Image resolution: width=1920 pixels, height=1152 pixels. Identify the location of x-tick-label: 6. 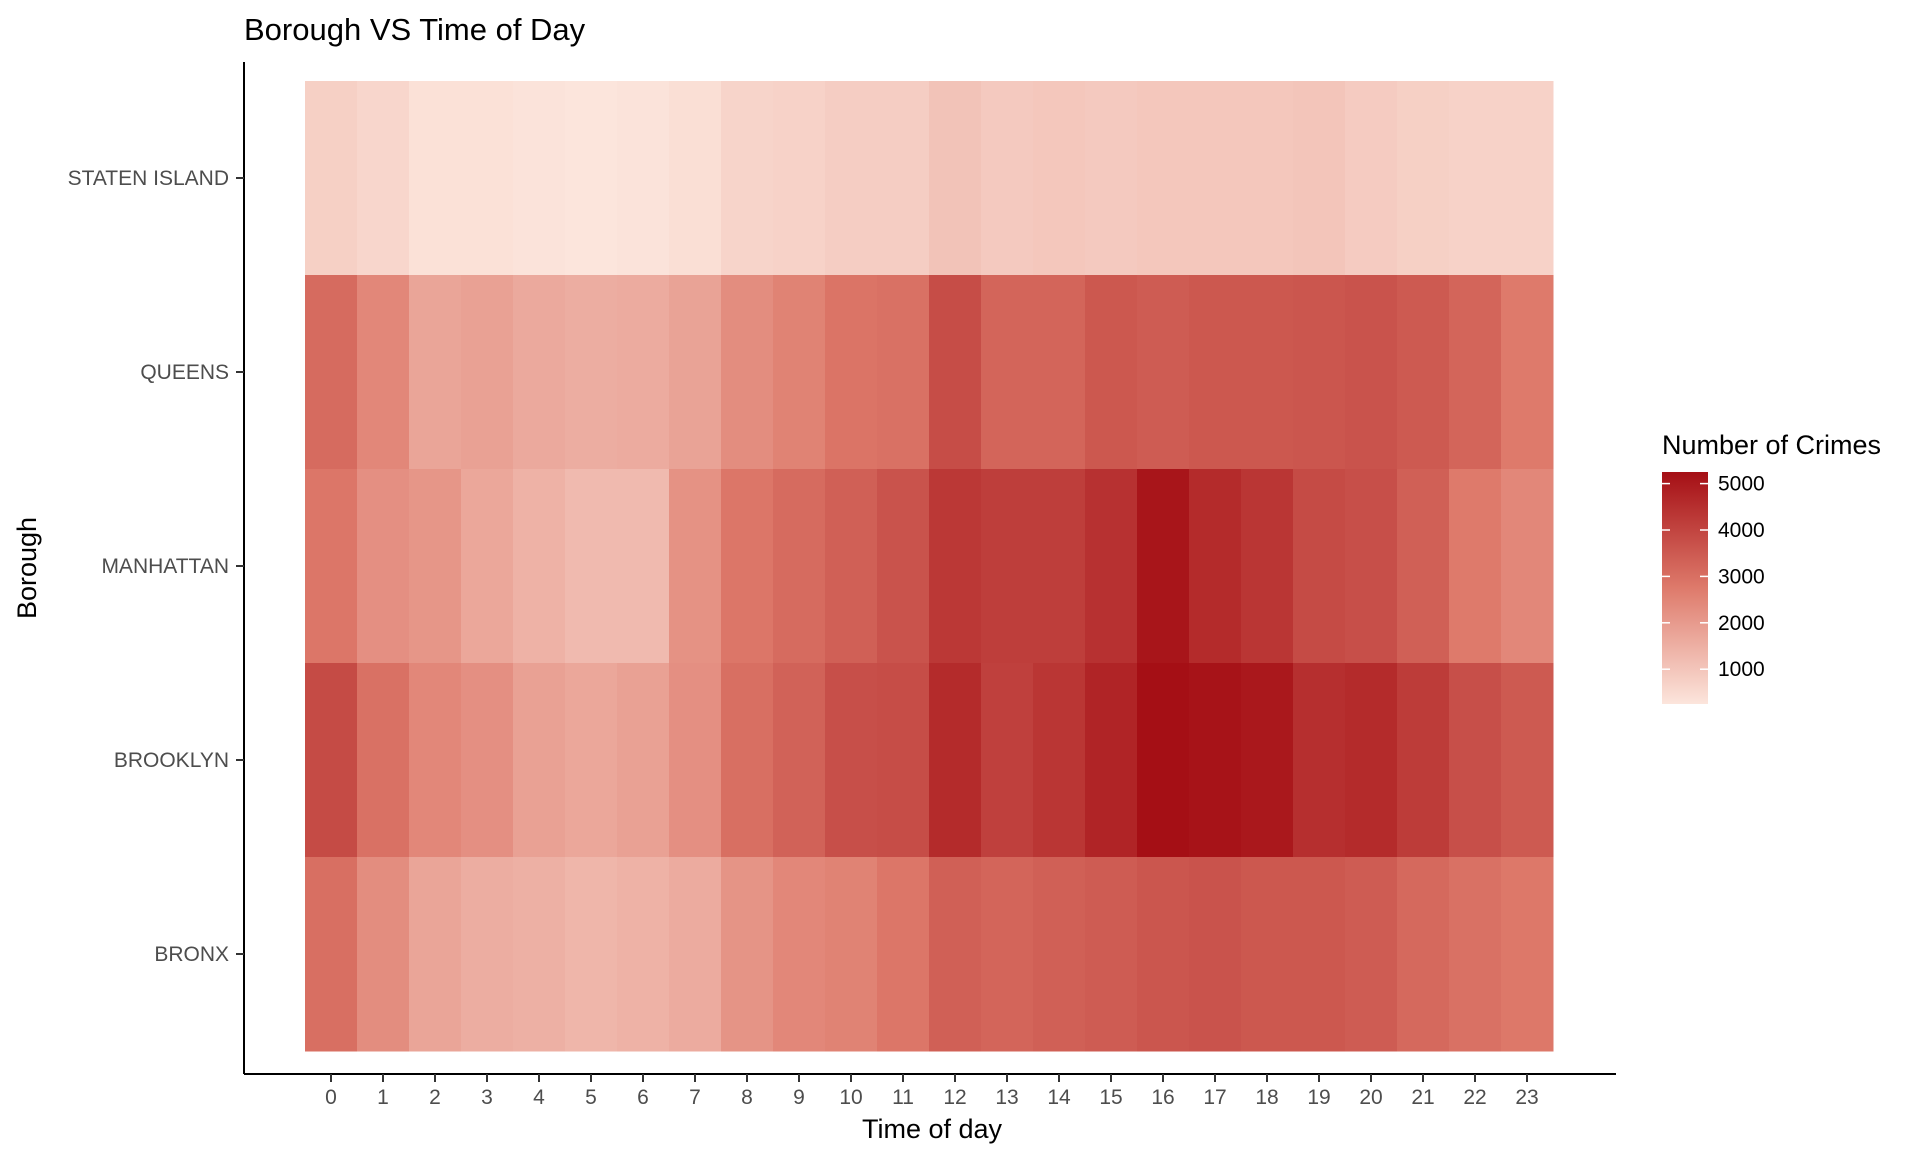
(643, 1097).